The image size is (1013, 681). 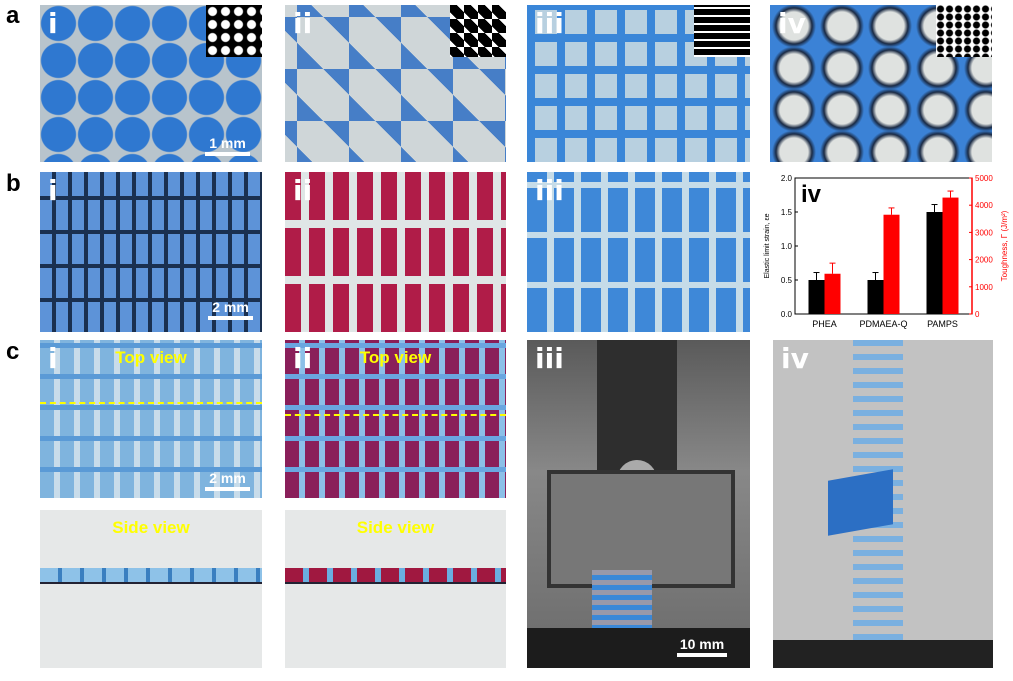 What do you see at coordinates (151, 589) in the screenshot?
I see `photo-c-i-side: Side view` at bounding box center [151, 589].